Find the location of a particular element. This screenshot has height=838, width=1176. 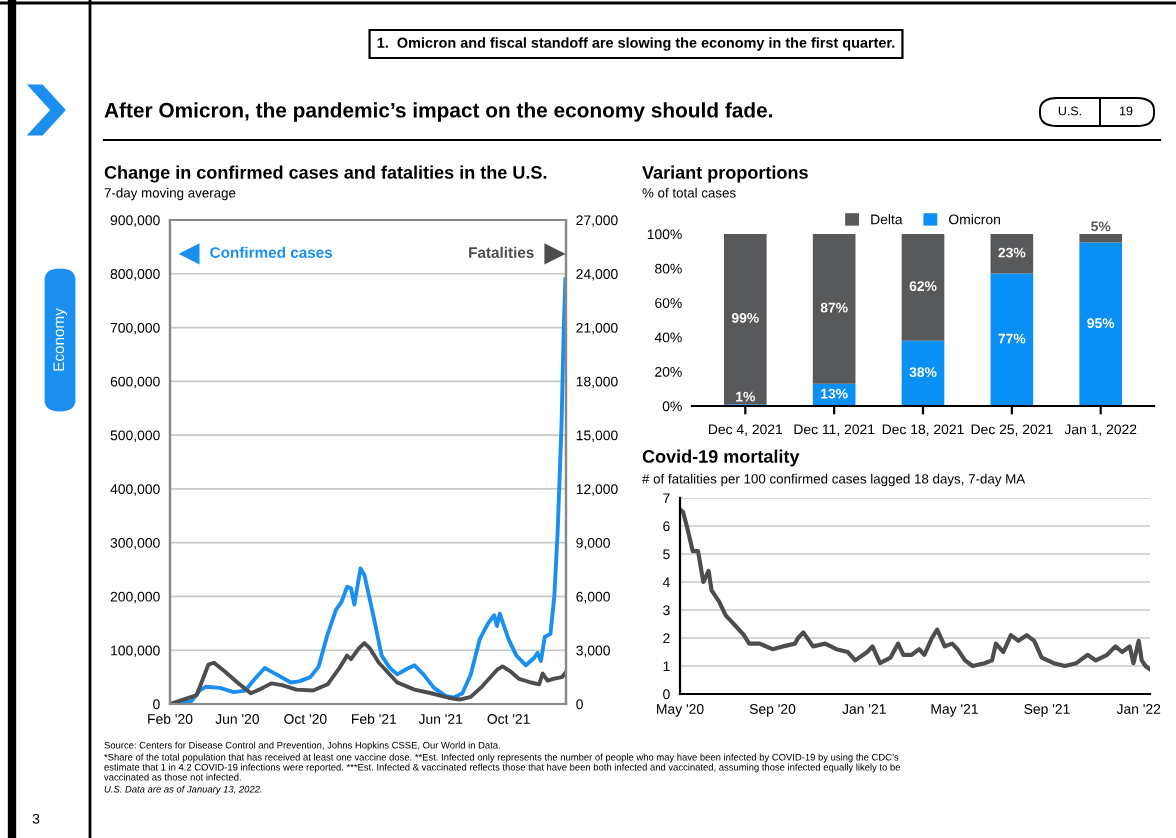

chart-title: Covid-19 mortality is located at coordinates (721, 458).